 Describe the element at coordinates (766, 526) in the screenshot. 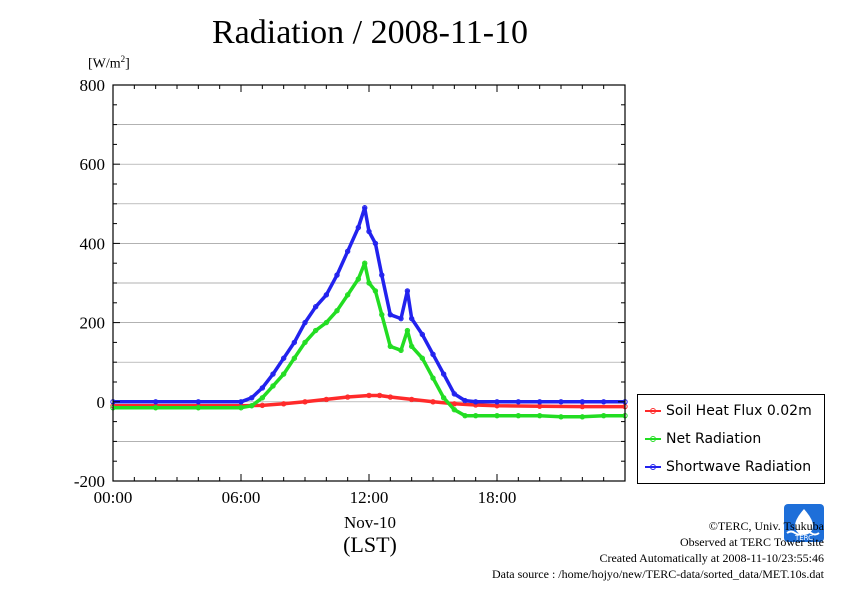

I see `credit-copyright: ©TERC, Univ. Tsukuba` at that location.